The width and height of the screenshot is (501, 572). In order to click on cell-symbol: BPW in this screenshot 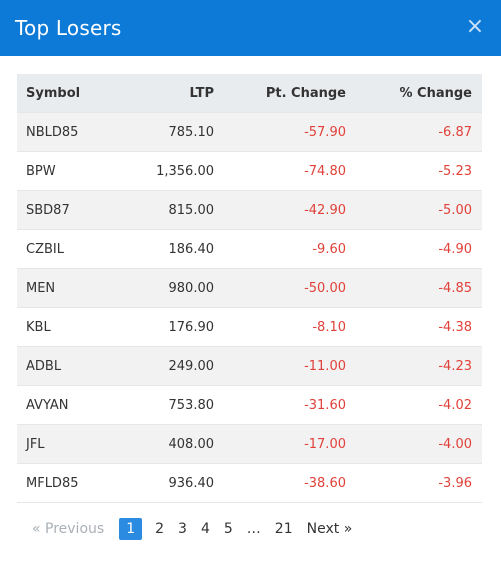, I will do `click(41, 171)`.